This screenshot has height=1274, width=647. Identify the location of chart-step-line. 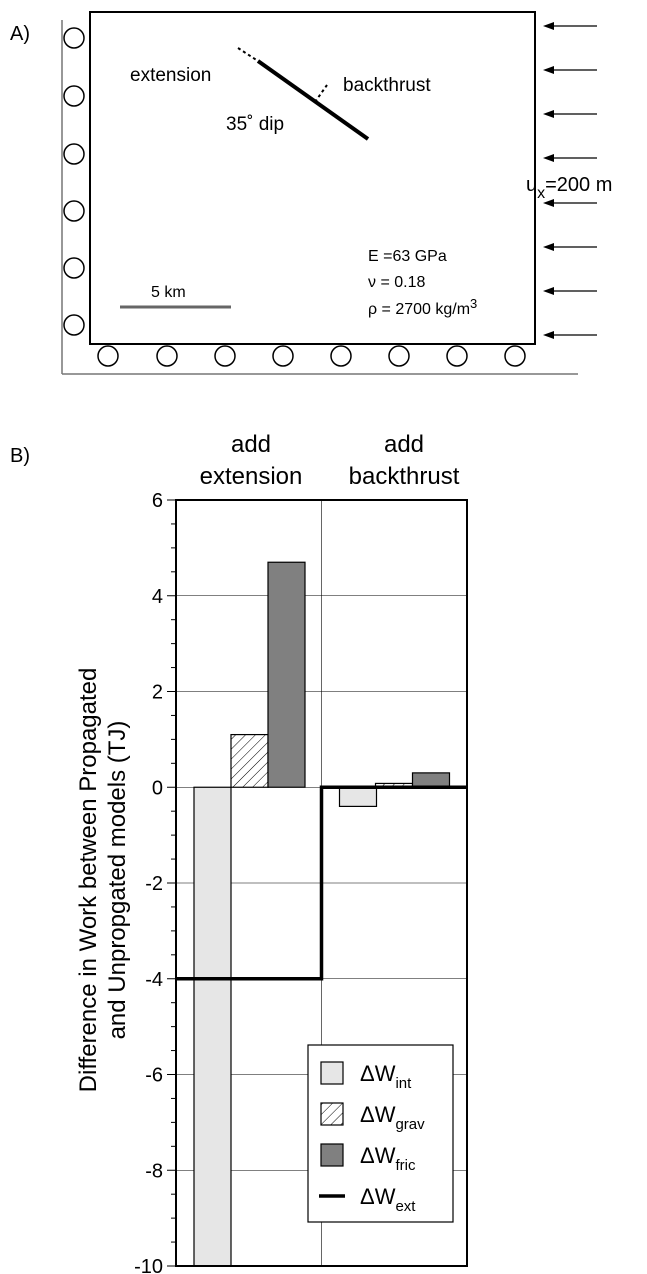
(321, 883).